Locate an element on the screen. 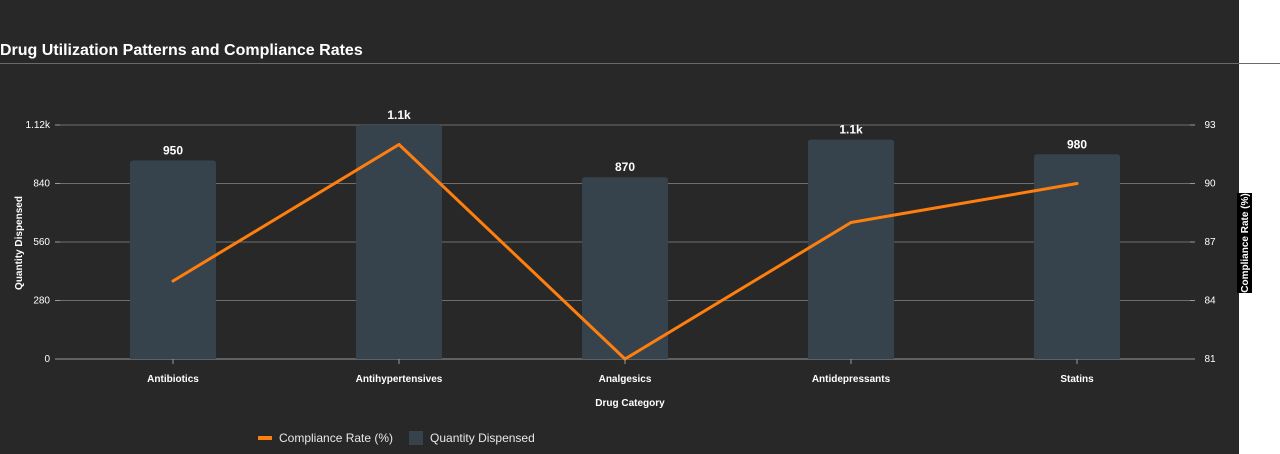  right-axis-ticks: 81 84 87 90 93 is located at coordinates (1203, 242).